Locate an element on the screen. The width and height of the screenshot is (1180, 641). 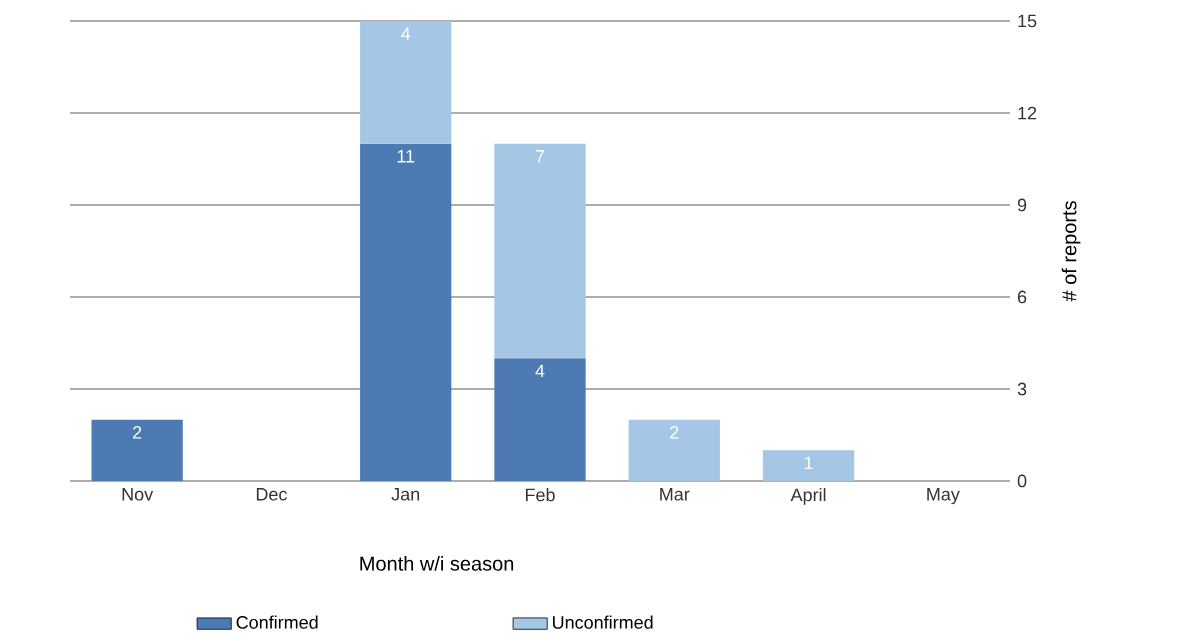
y-tick-label: 3 is located at coordinates (1022, 389).